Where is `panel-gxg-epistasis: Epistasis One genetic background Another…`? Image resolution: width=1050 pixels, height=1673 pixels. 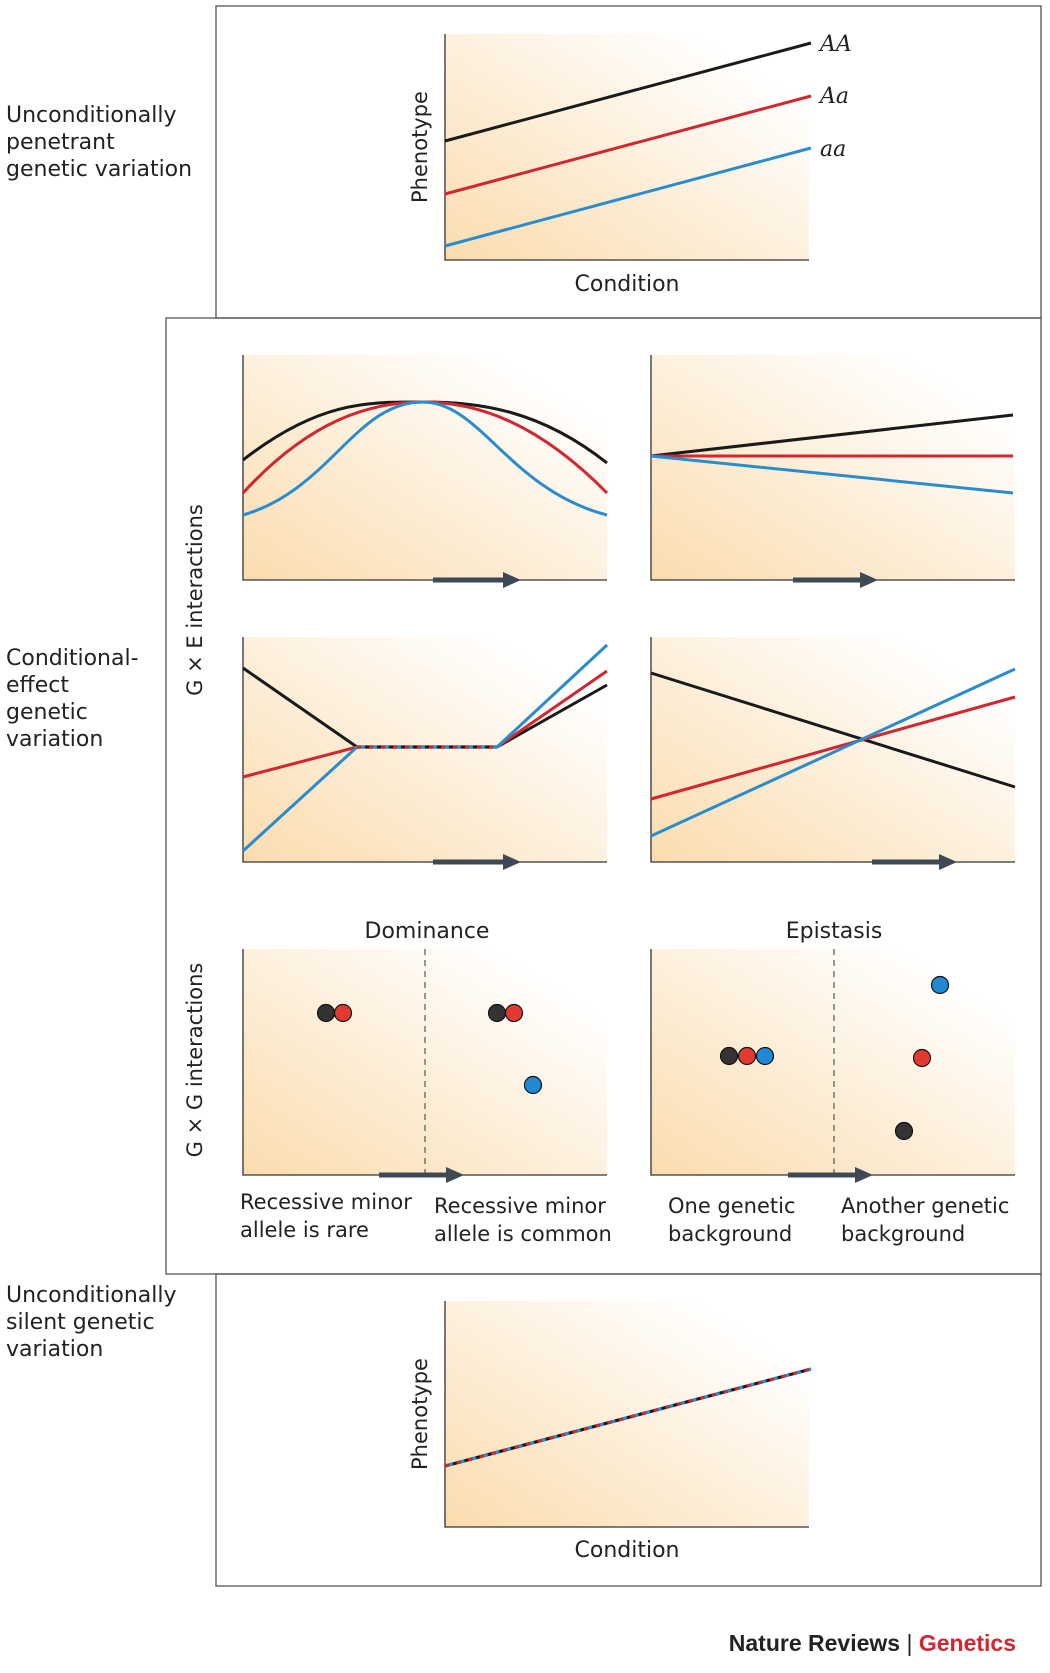 panel-gxg-epistasis: Epistasis One genetic background Another… is located at coordinates (832, 1082).